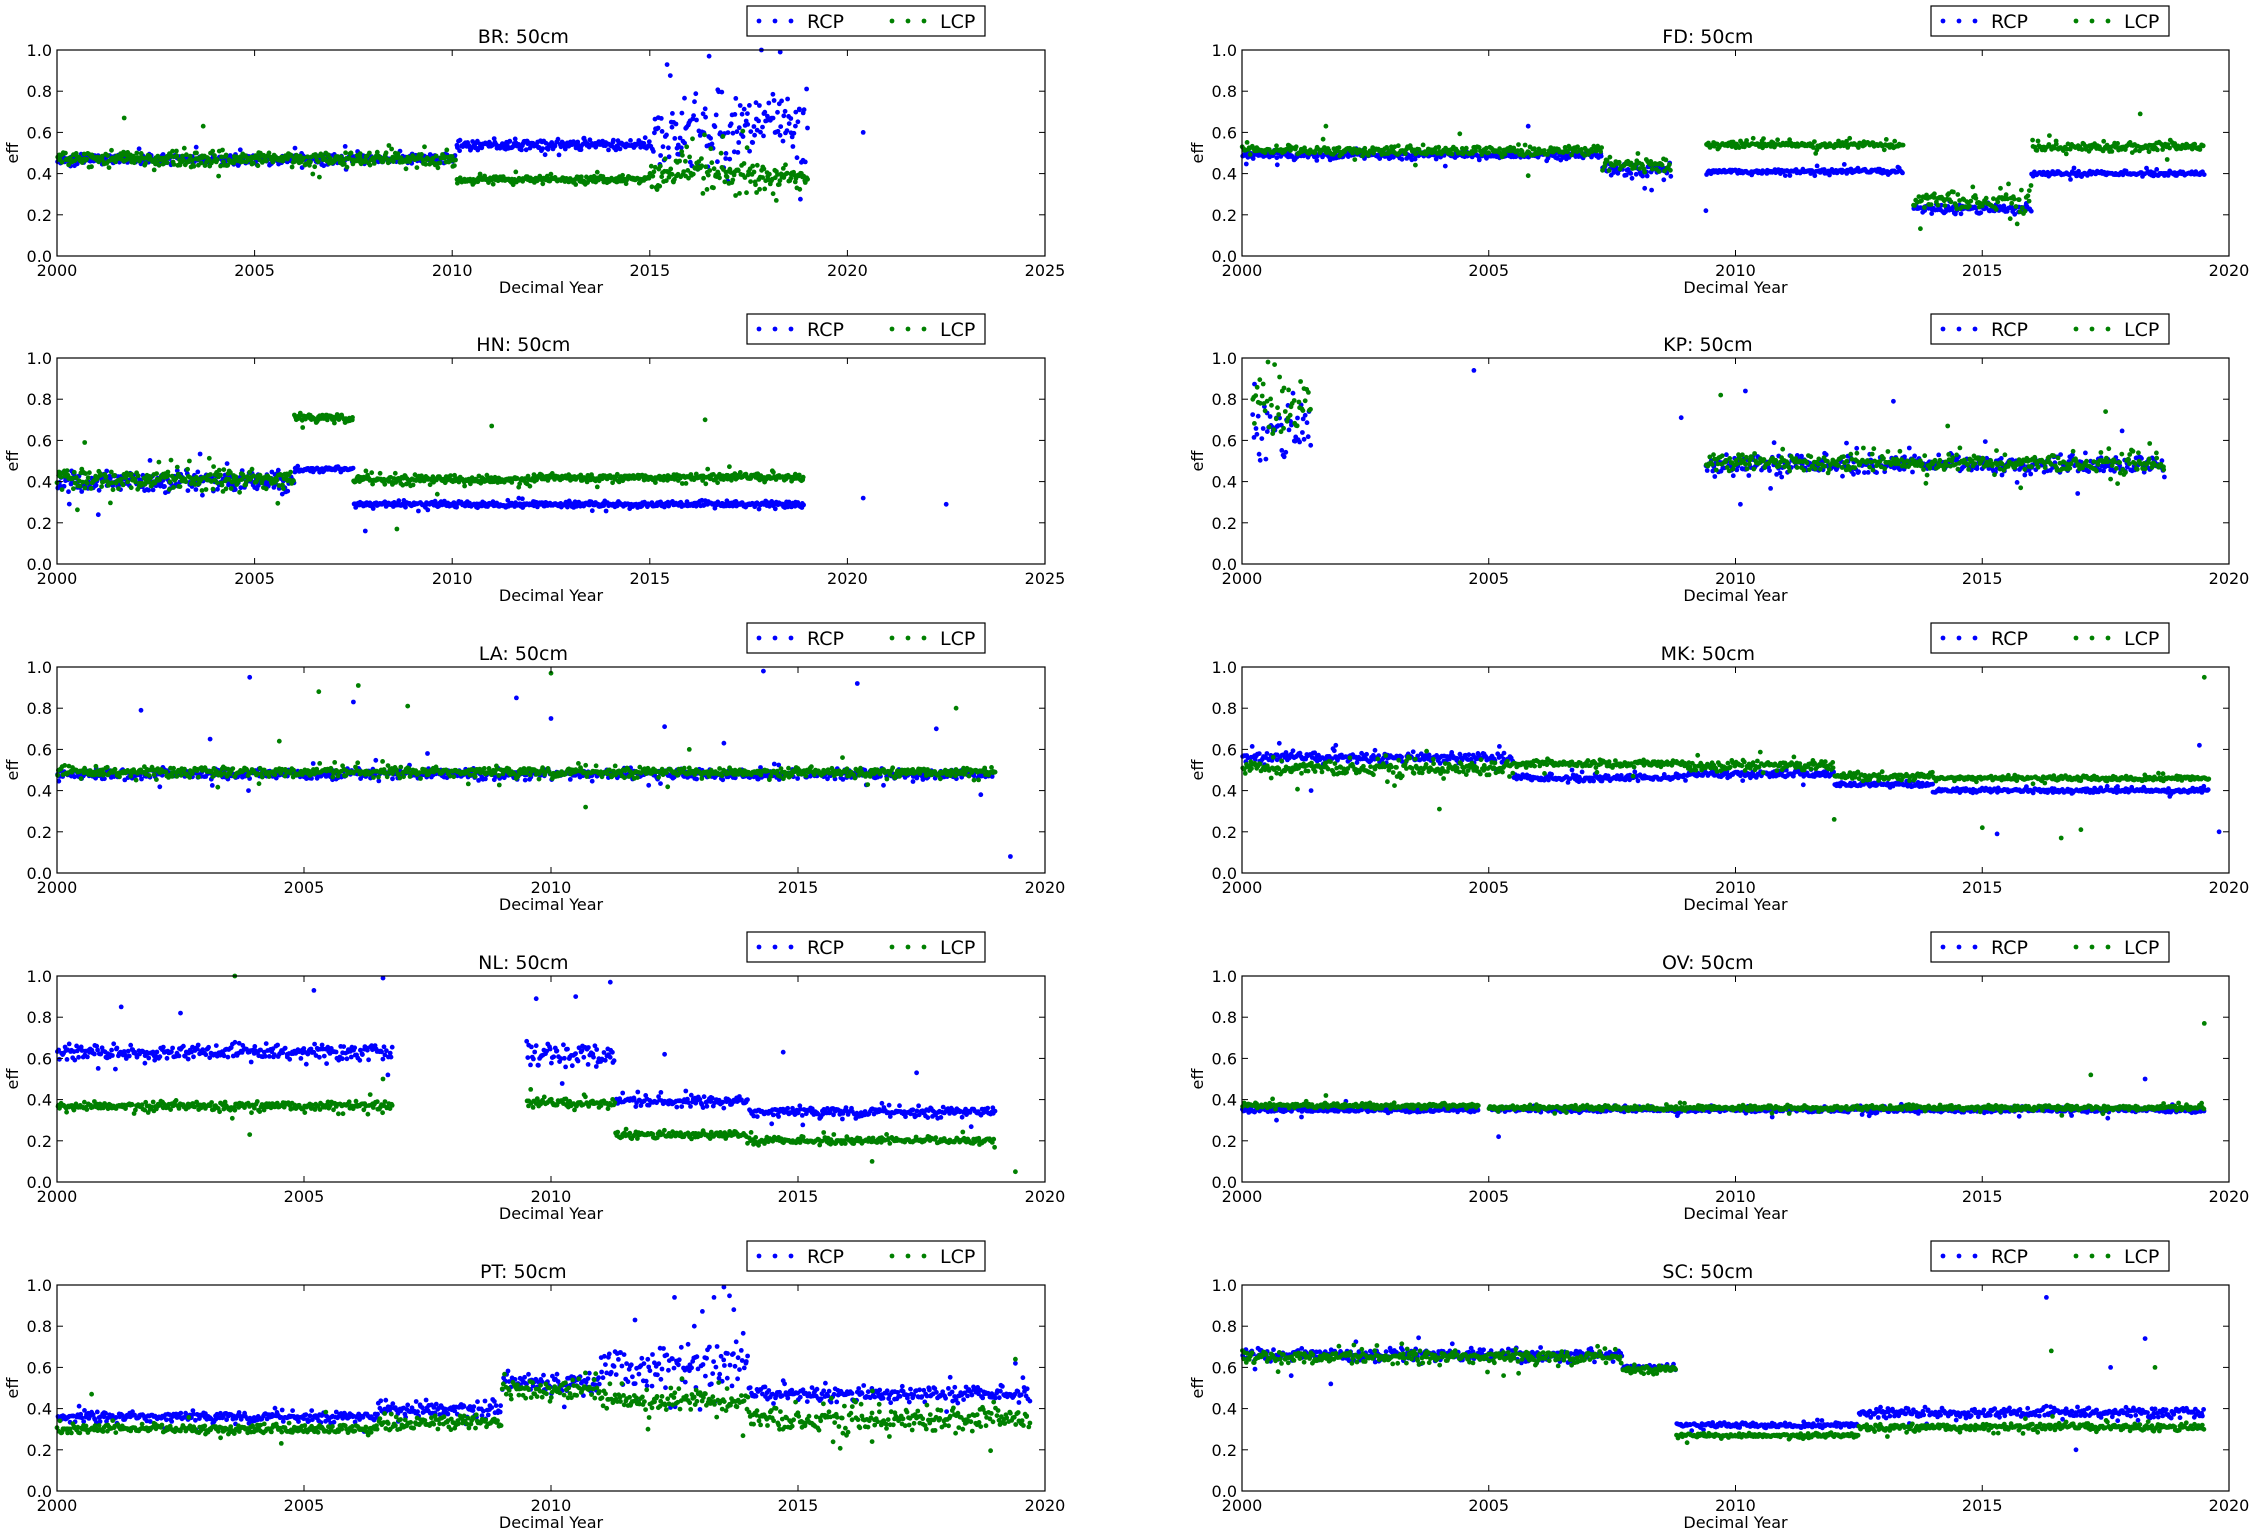 The image size is (2259, 1537). I want to click on plot-frame, so click(551, 461).